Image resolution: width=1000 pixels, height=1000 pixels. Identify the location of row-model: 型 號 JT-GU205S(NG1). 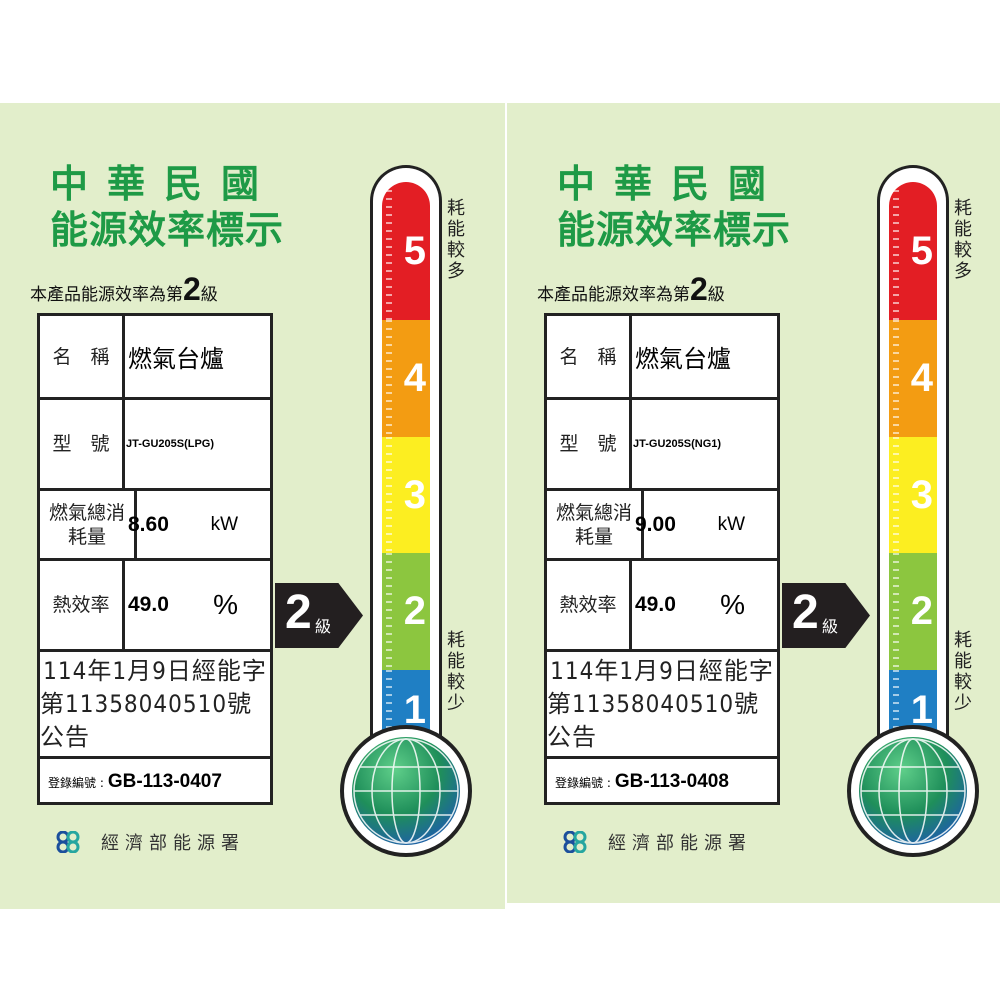
(662, 445).